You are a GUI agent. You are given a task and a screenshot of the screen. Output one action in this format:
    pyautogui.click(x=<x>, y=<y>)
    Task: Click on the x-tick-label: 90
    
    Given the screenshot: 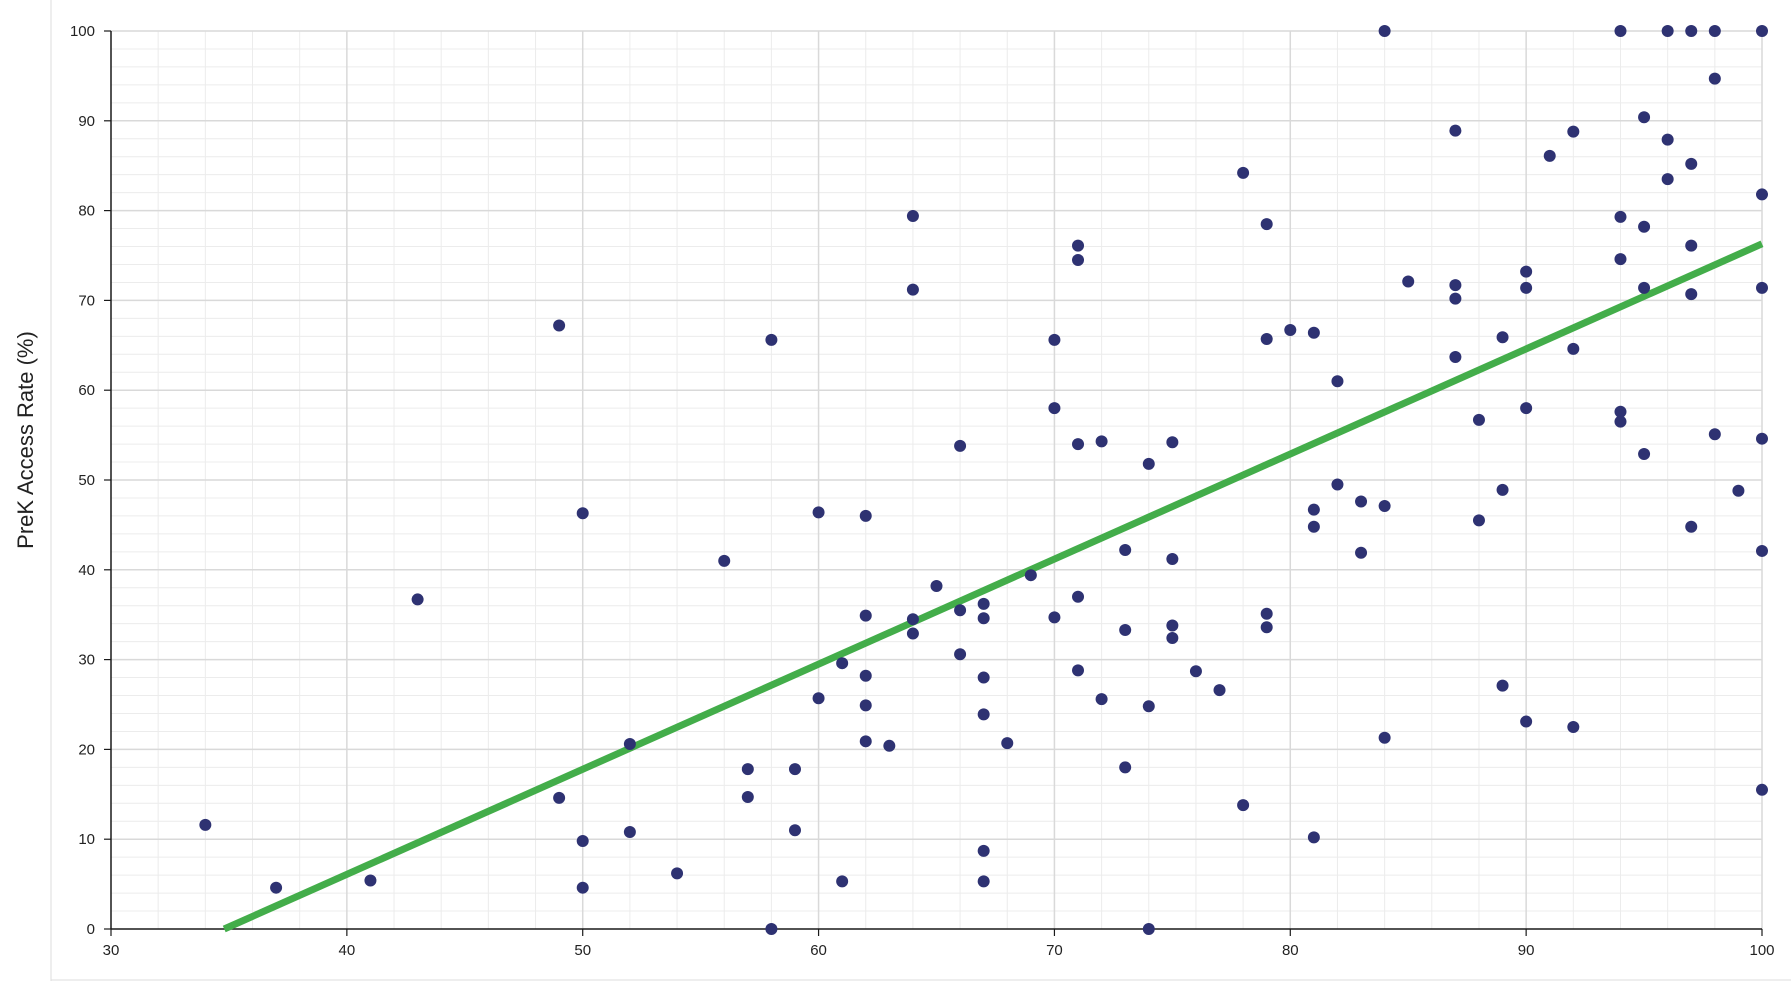 What is the action you would take?
    pyautogui.click(x=1526, y=950)
    